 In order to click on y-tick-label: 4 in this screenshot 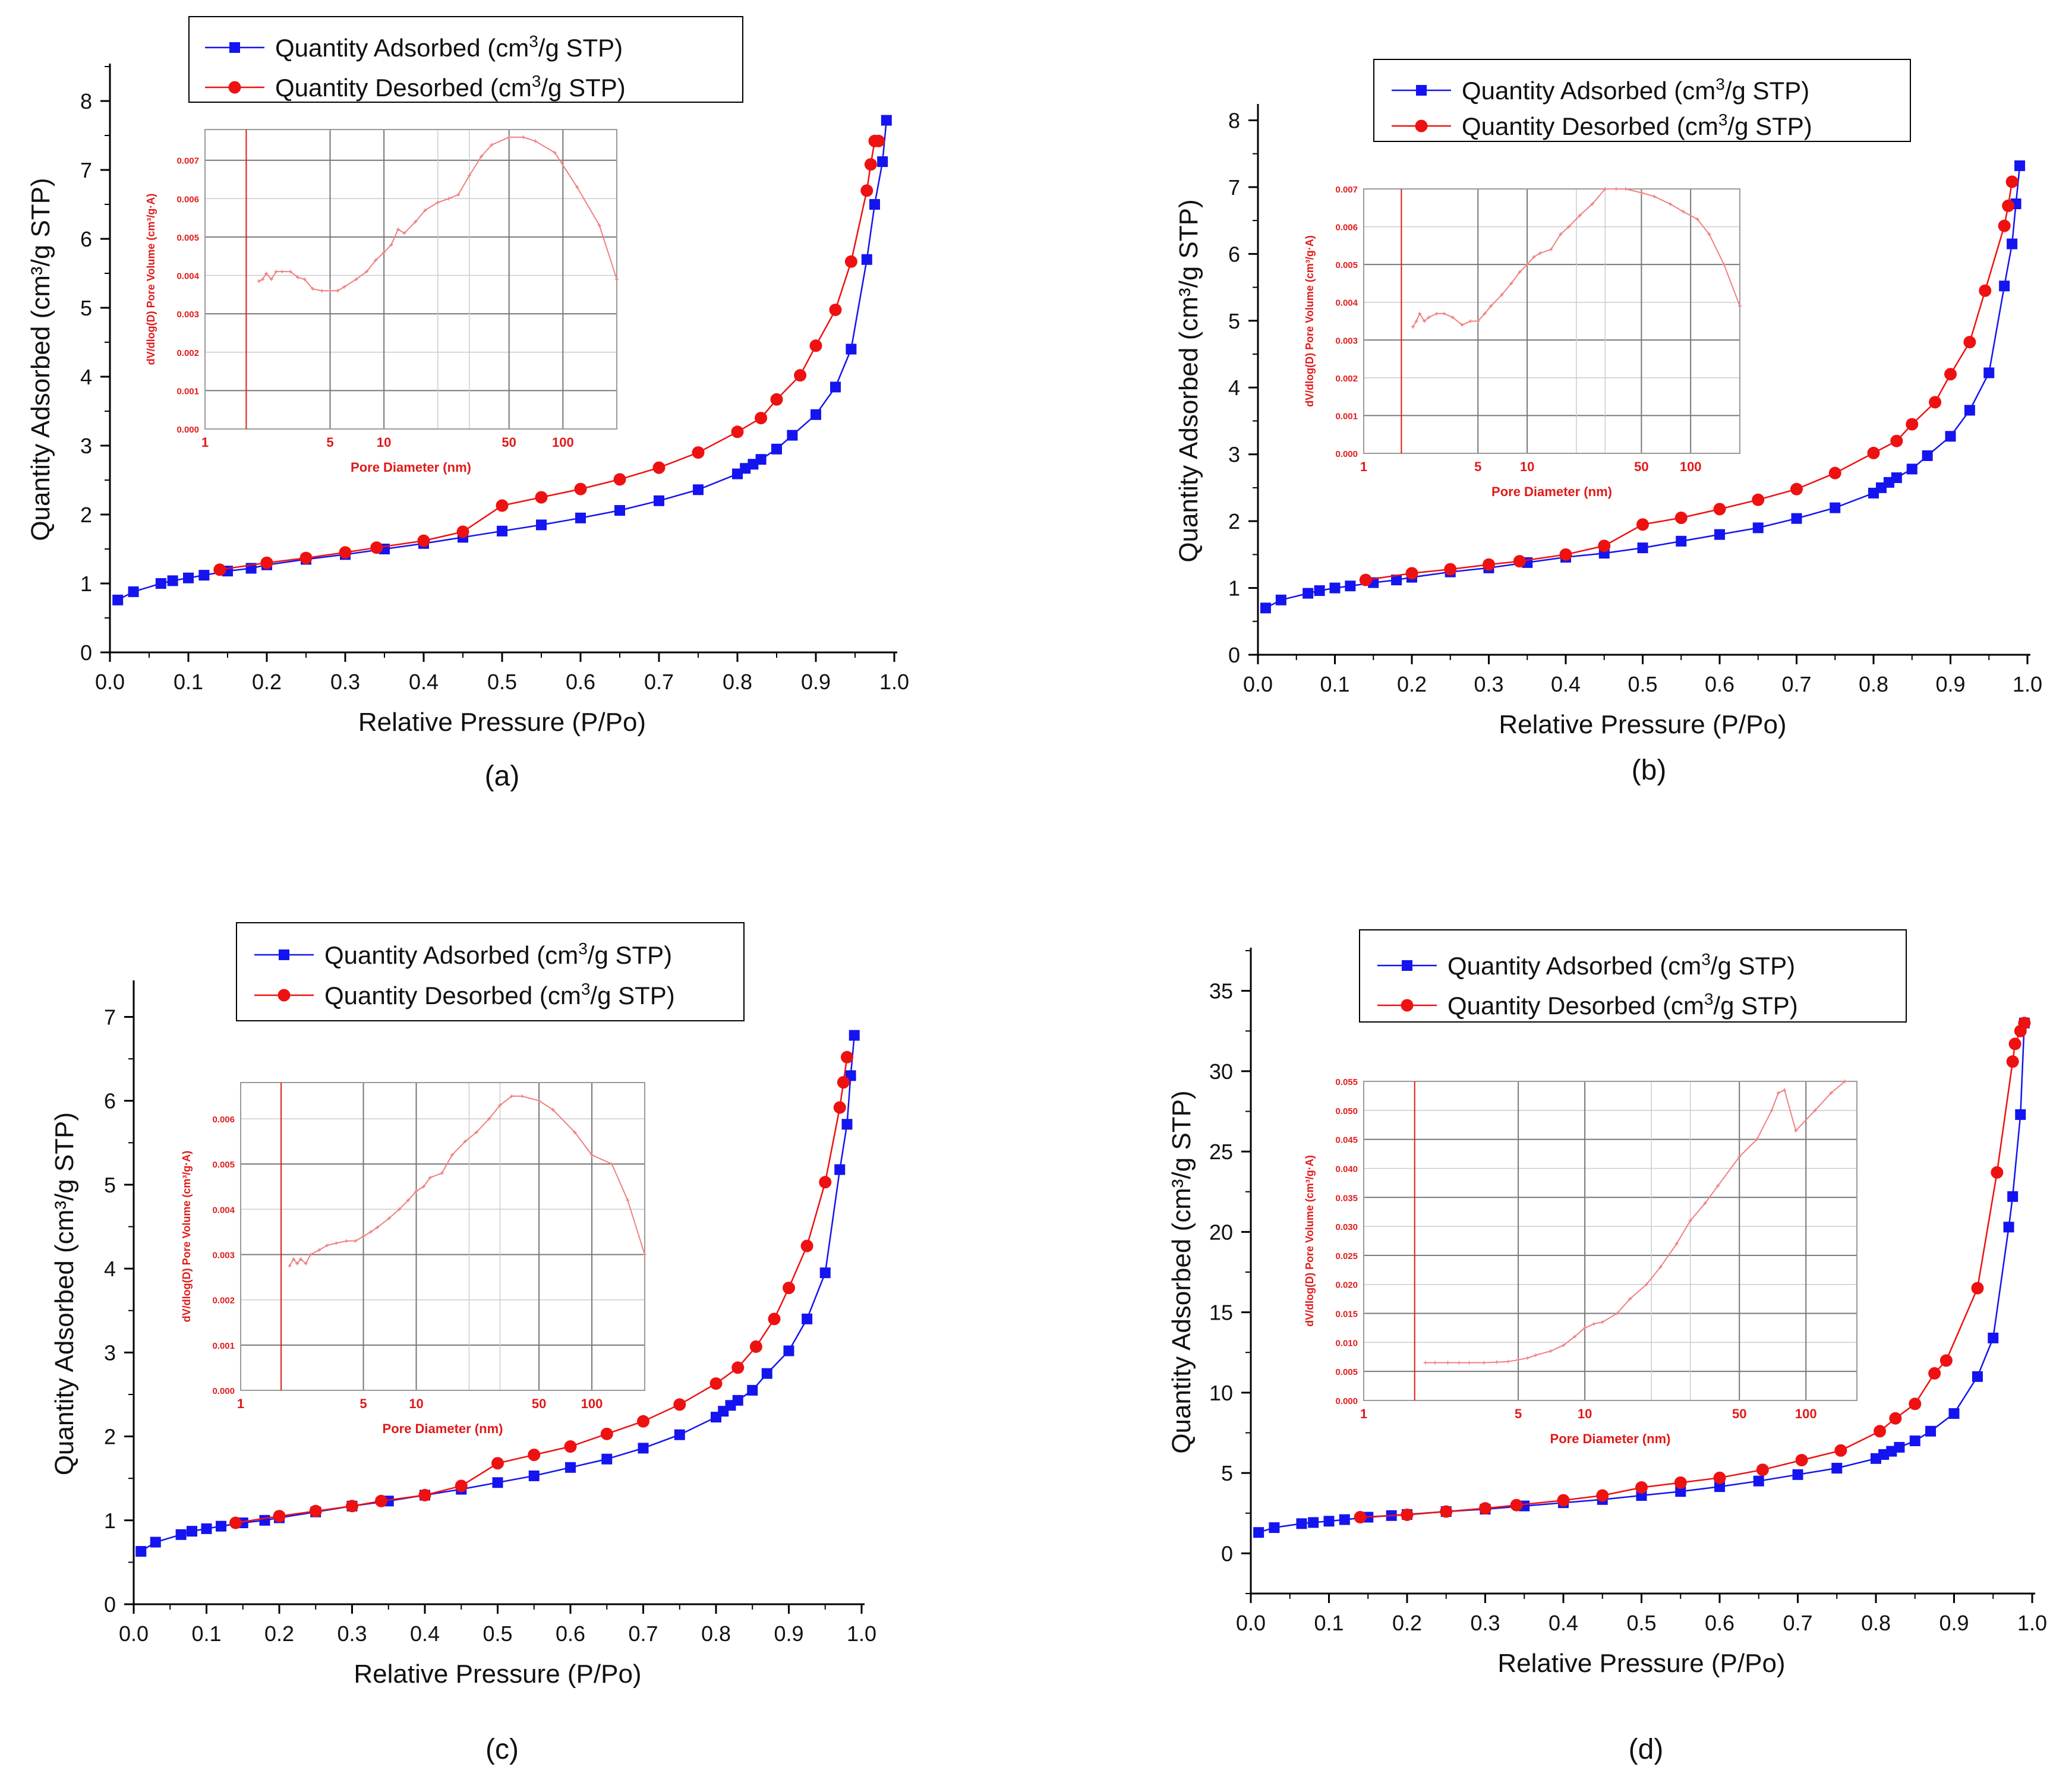, I will do `click(110, 1269)`.